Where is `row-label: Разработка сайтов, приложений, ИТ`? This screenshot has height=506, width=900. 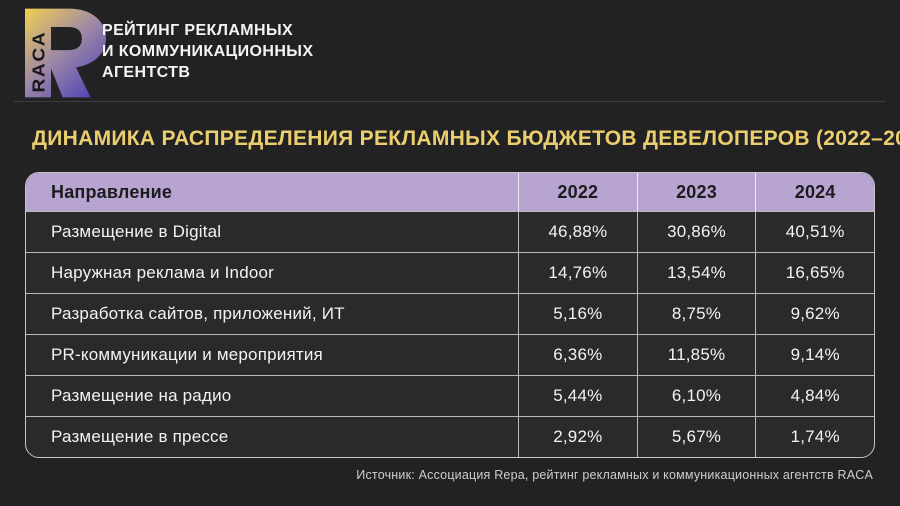
row-label: Разработка сайтов, приложений, ИТ is located at coordinates (198, 313).